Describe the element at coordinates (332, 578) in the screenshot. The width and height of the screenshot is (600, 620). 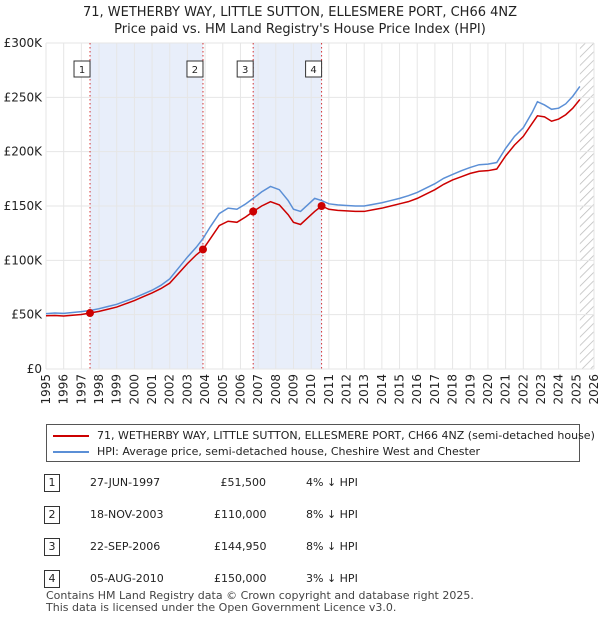
I see `sale-hpi-diff: 3% ↓ HPI` at that location.